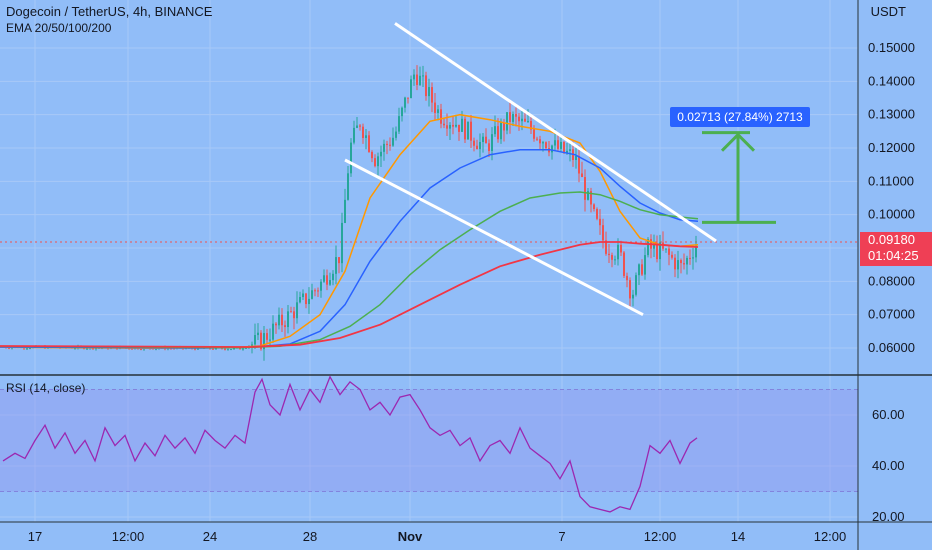 The height and width of the screenshot is (550, 932). I want to click on price-tick-label: 0.13000, so click(891, 114).